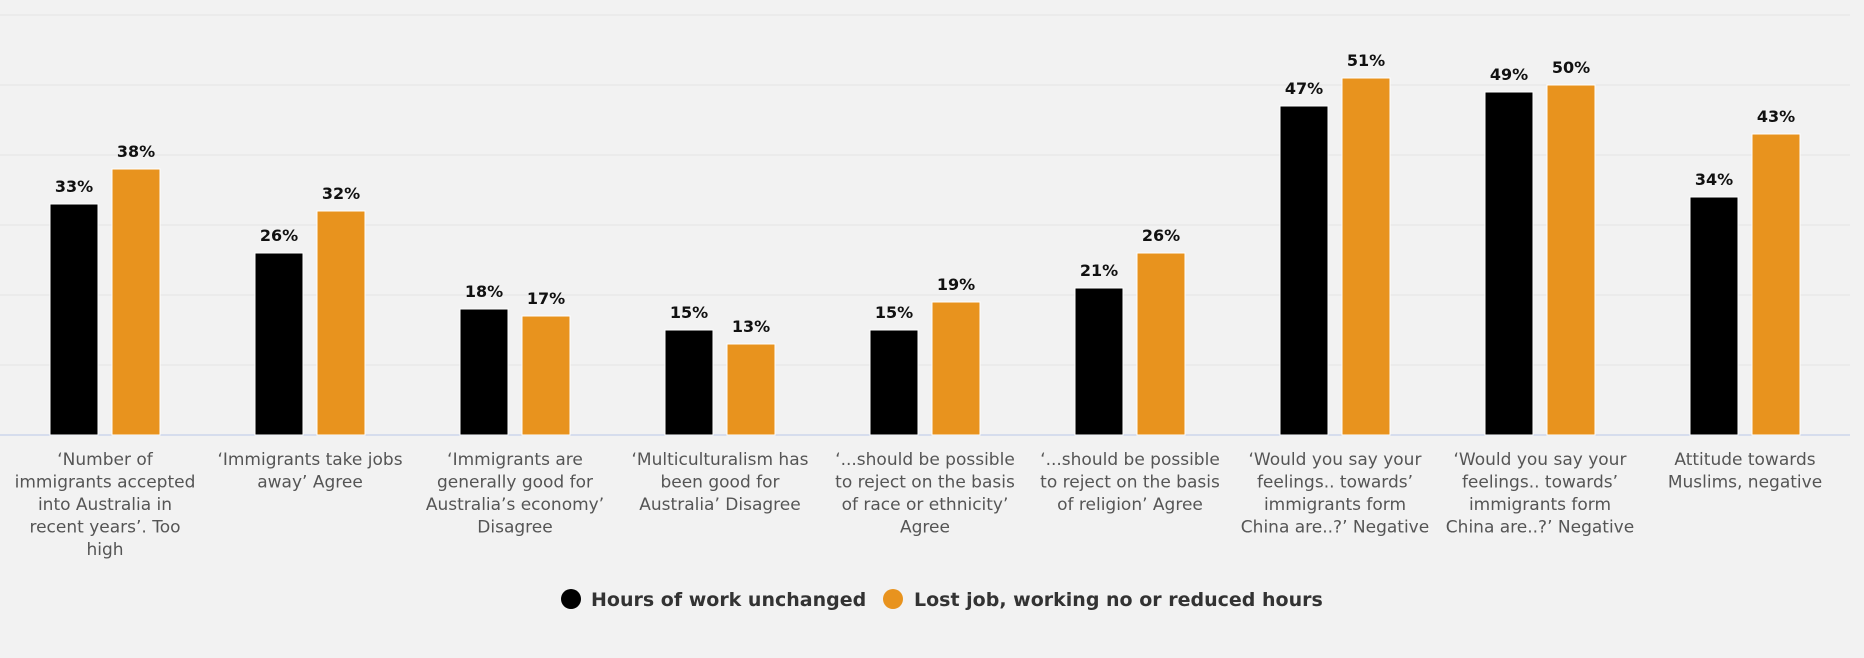 The width and height of the screenshot is (1864, 658). I want to click on legend-label: Hours of work unchanged, so click(728, 600).